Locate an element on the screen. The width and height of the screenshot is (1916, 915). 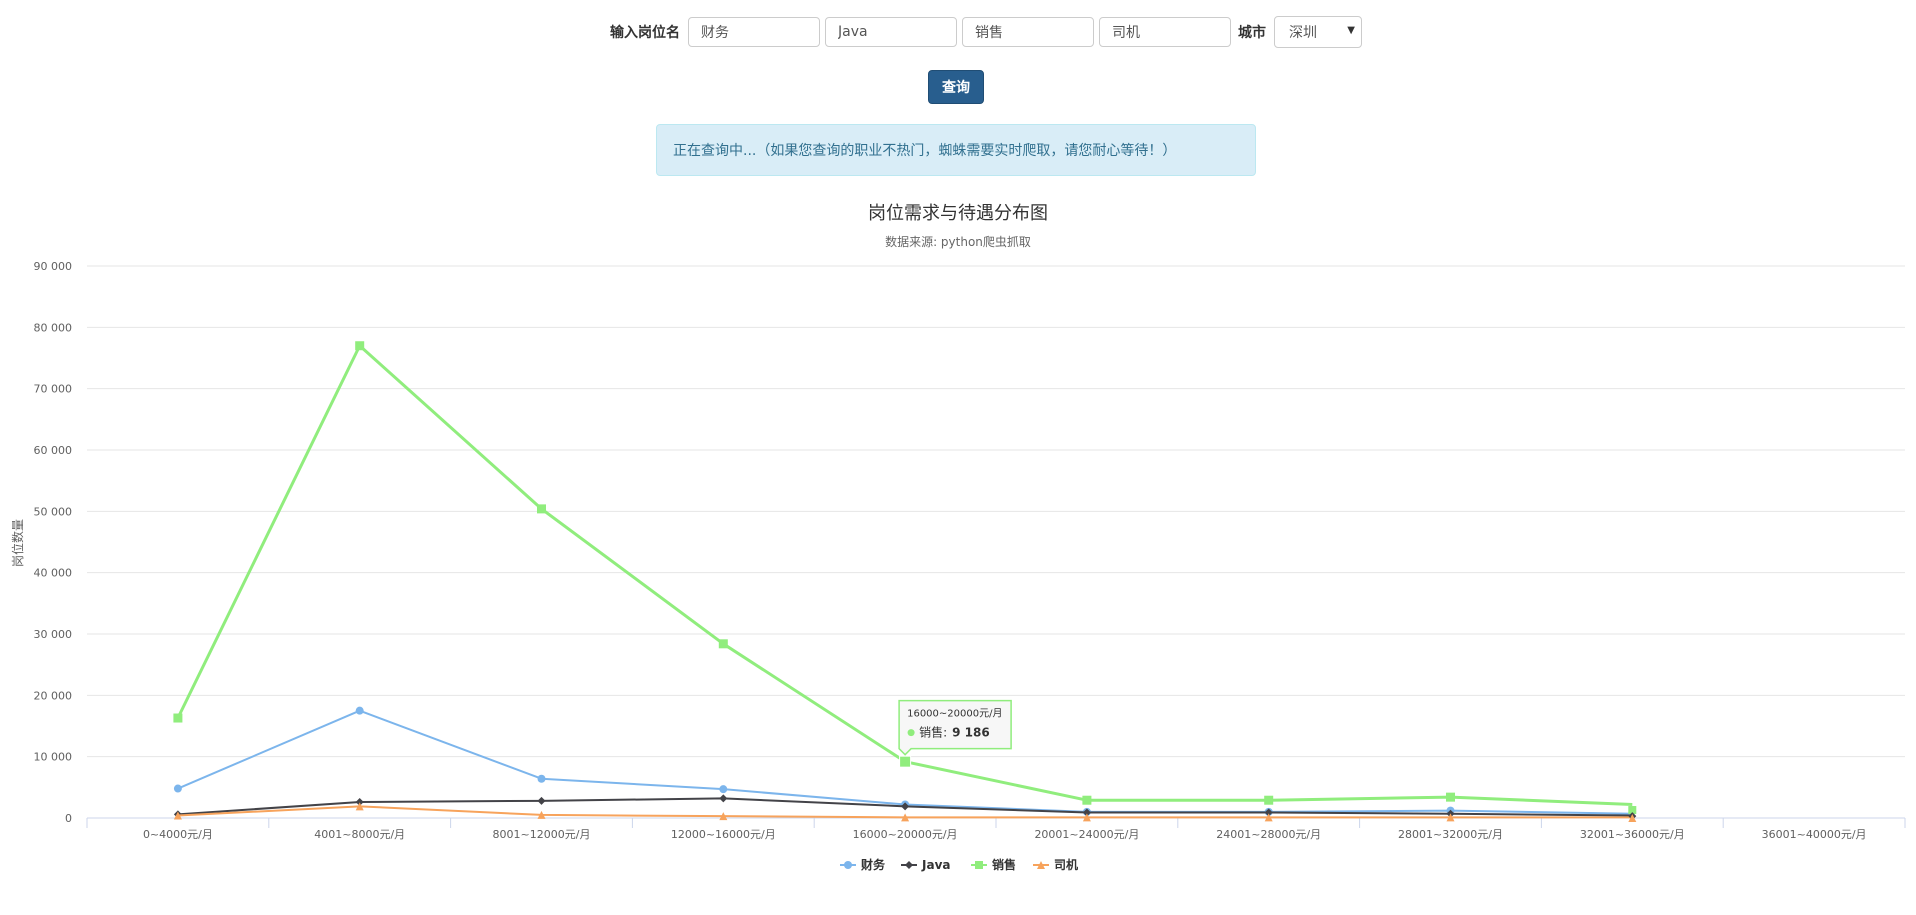
y-tick-label: 80 000 is located at coordinates (53, 327).